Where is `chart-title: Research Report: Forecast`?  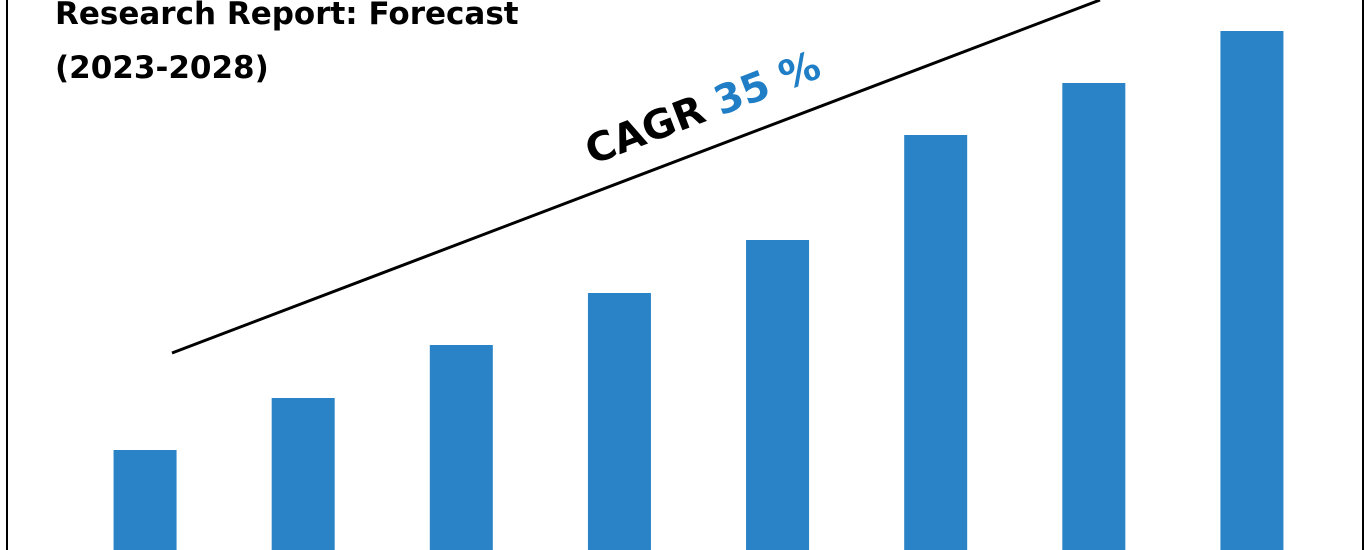 chart-title: Research Report: Forecast is located at coordinates (287, 16).